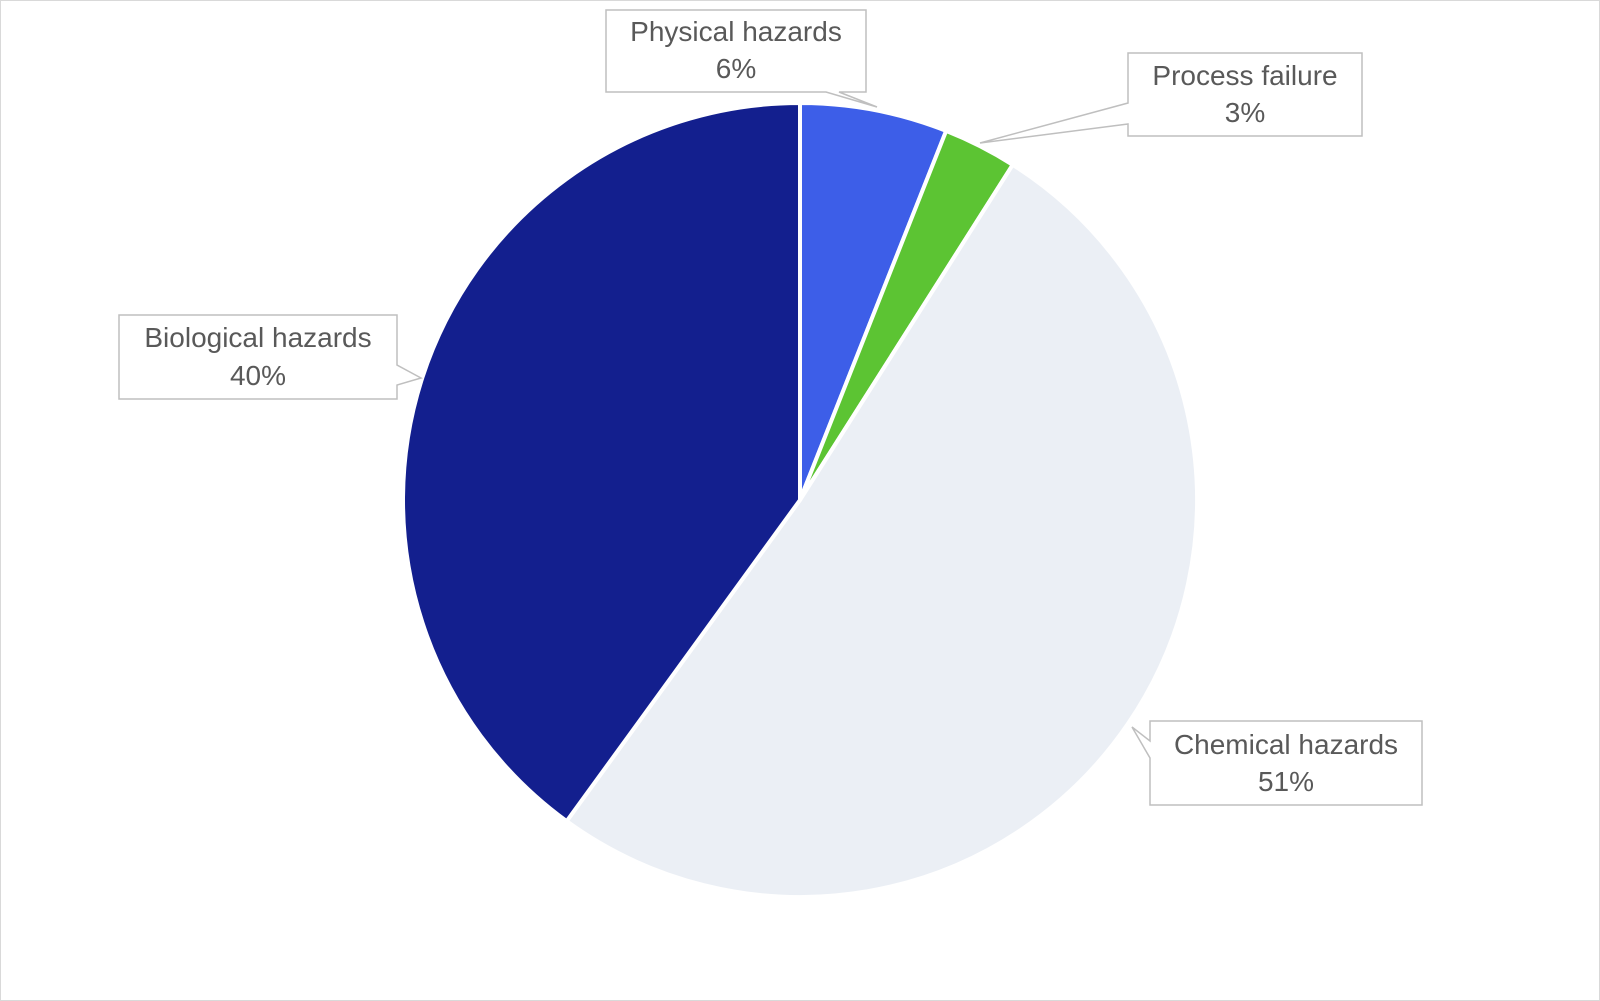 The image size is (1600, 1001). I want to click on slice-label: Chemical hazards, so click(1286, 744).